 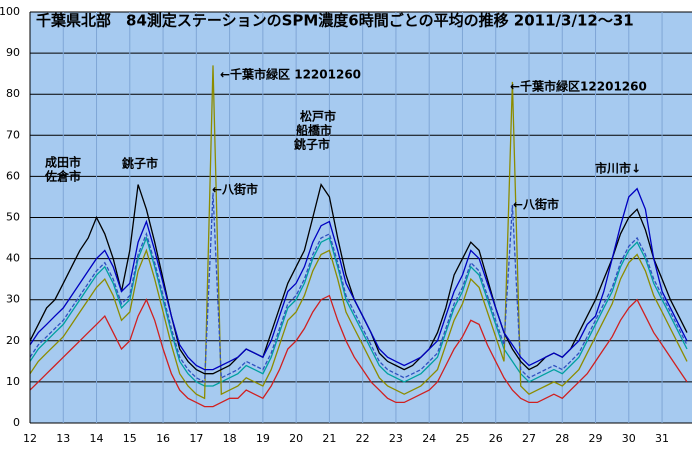 What do you see at coordinates (16, 422) in the screenshot?
I see `y-tick-label: 0` at bounding box center [16, 422].